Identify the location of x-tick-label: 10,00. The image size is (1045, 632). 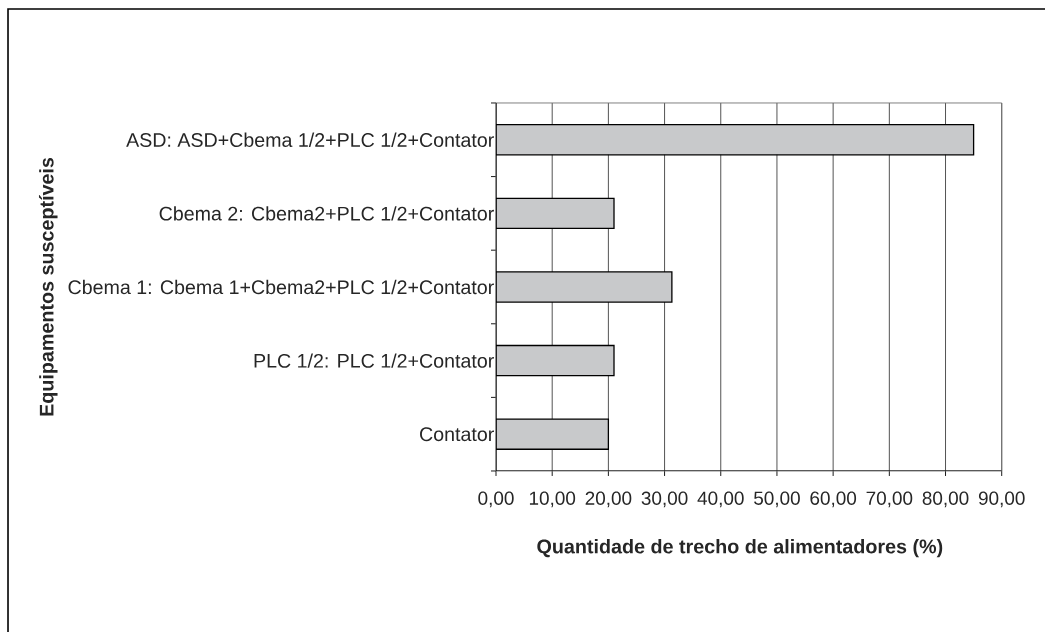
(552, 499).